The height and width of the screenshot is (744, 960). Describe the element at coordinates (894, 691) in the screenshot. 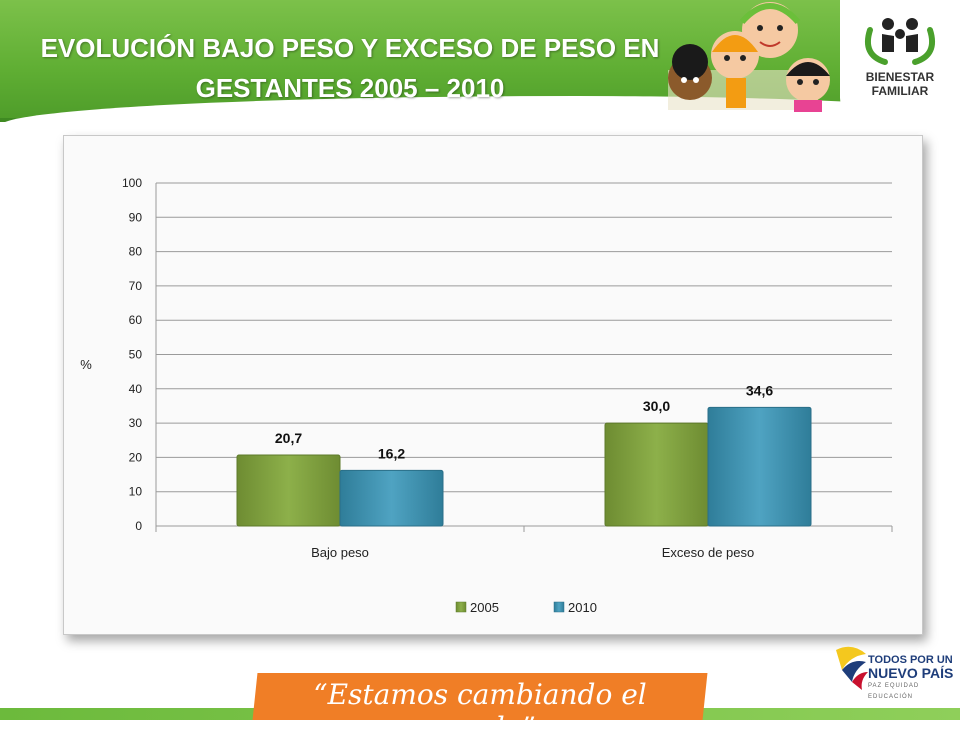

I see `gov-line-3: PAZ EQUIDAD EDUCACIÓN` at that location.